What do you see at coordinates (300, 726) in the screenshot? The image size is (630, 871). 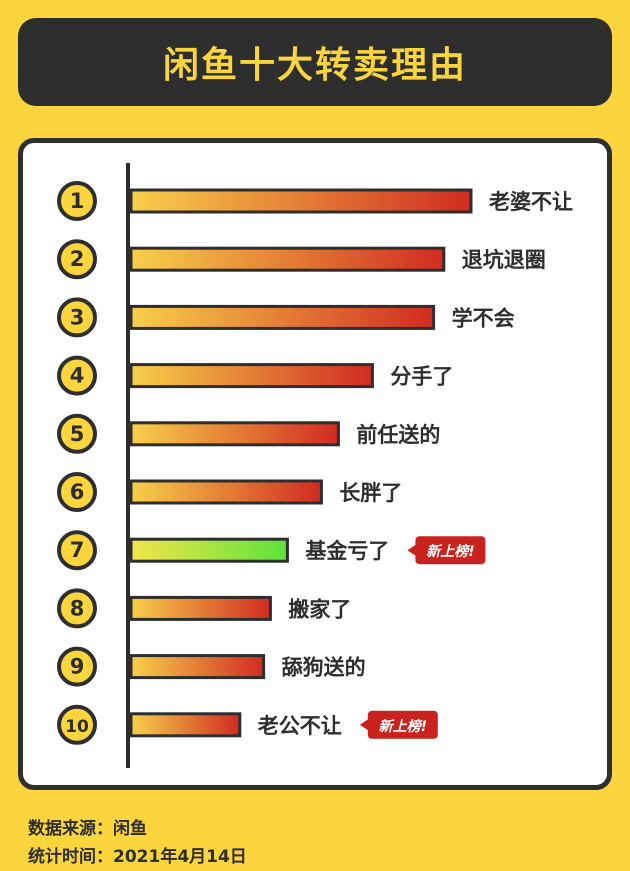 I see `bar-label: 老公不让` at bounding box center [300, 726].